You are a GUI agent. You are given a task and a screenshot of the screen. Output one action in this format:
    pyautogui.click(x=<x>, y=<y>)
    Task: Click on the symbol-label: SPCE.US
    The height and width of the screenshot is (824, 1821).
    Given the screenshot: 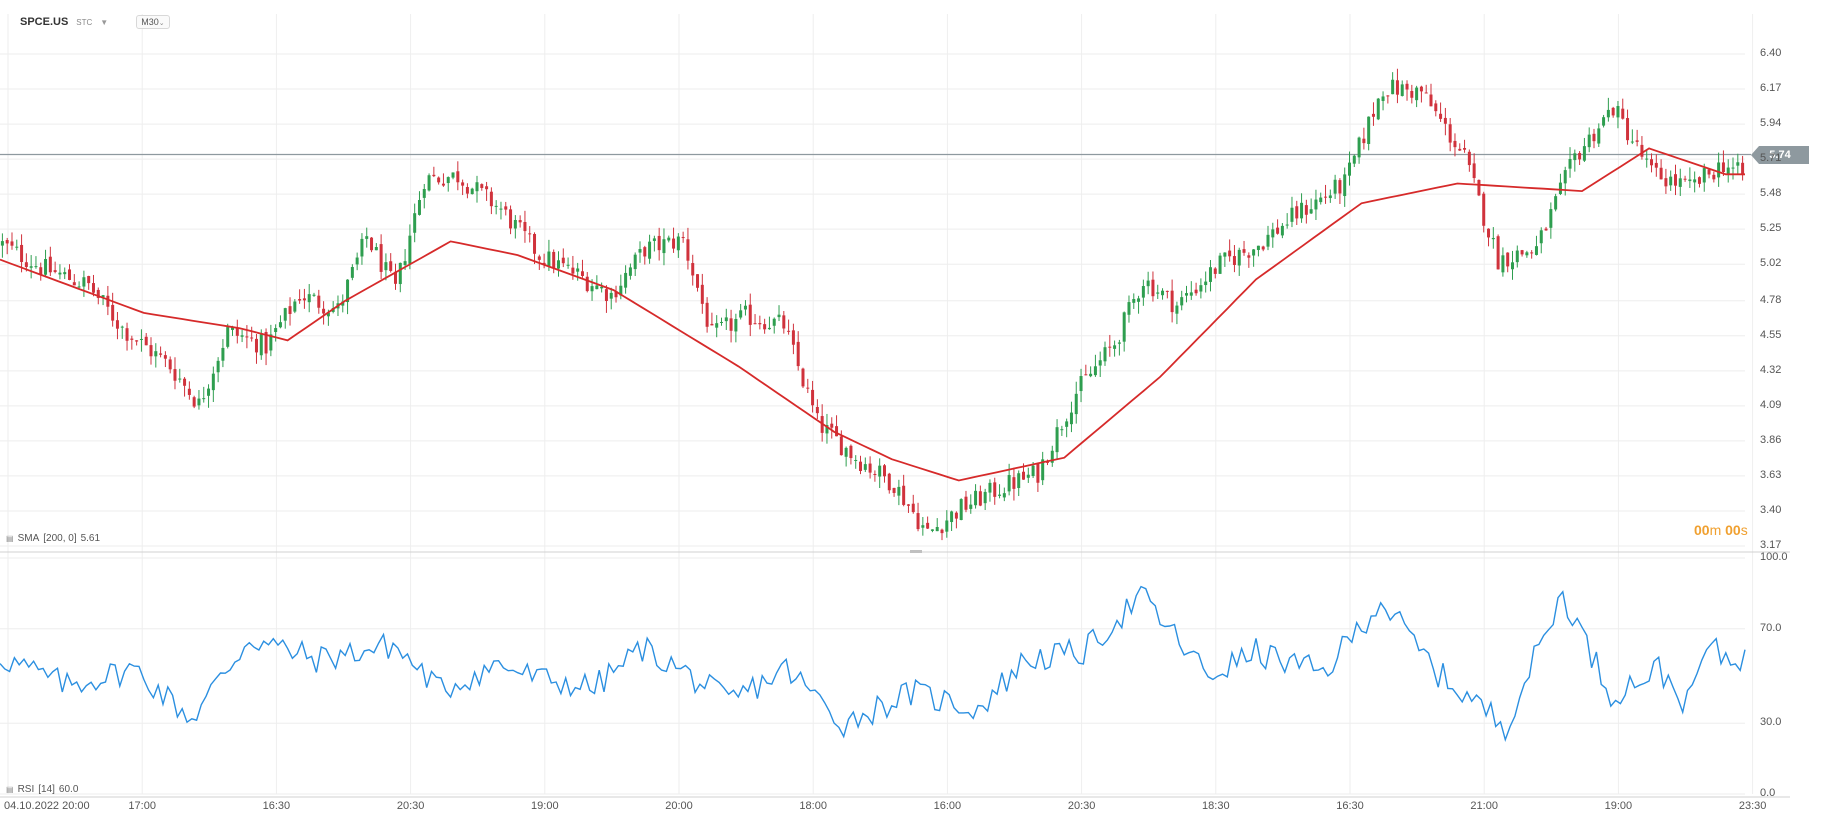 What is the action you would take?
    pyautogui.click(x=44, y=22)
    